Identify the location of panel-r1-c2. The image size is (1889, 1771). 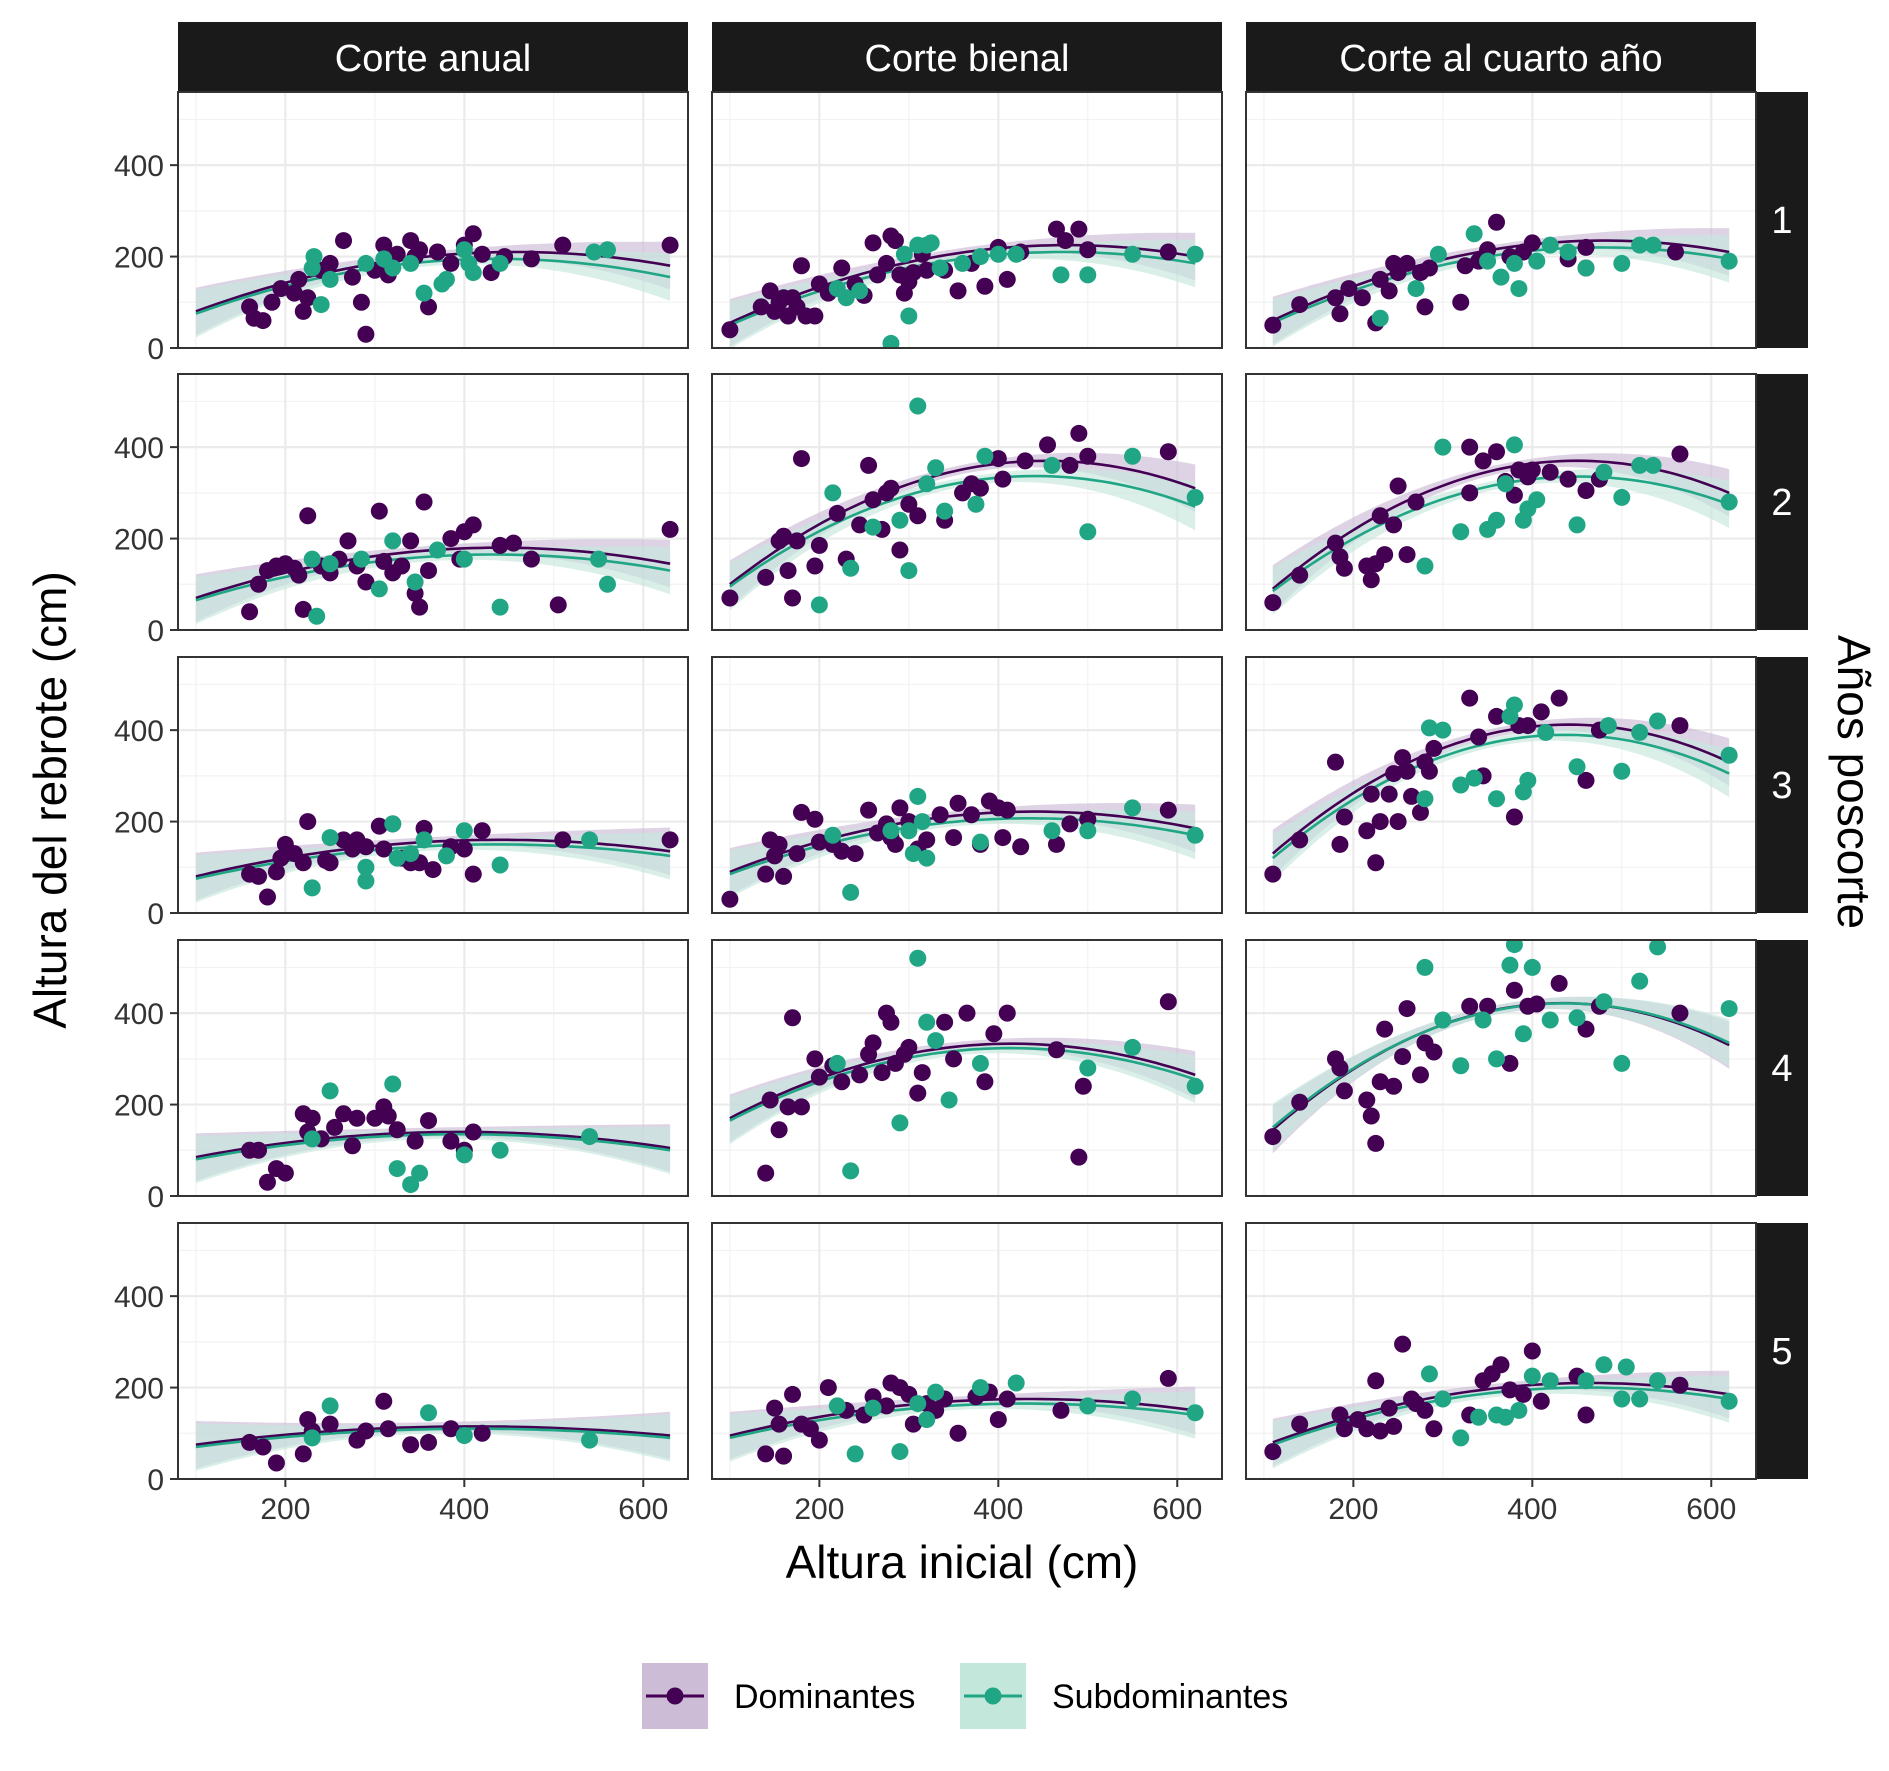
(967, 220).